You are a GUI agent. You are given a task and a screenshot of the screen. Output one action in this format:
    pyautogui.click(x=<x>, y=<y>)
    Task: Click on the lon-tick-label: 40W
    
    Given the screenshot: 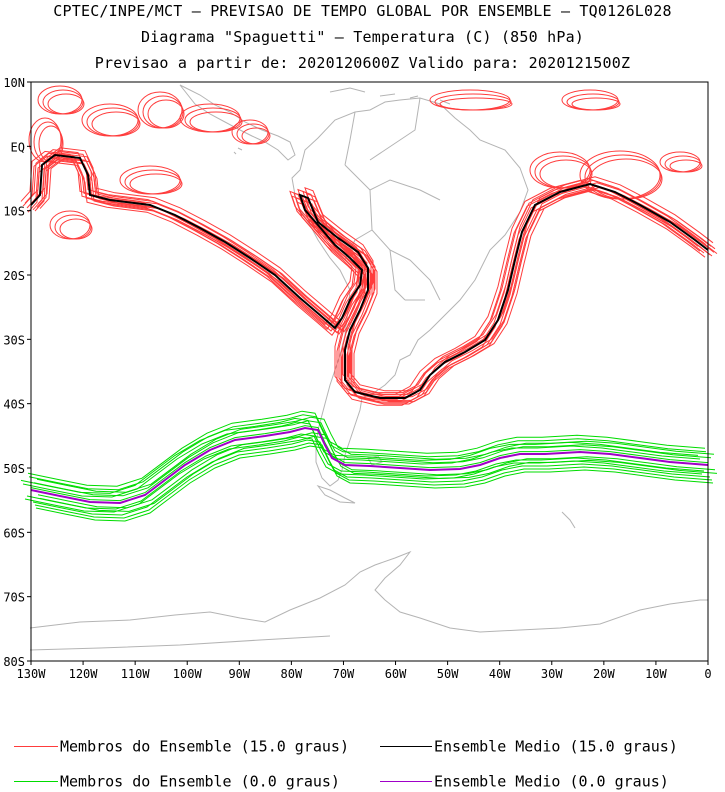 What is the action you would take?
    pyautogui.click(x=500, y=674)
    